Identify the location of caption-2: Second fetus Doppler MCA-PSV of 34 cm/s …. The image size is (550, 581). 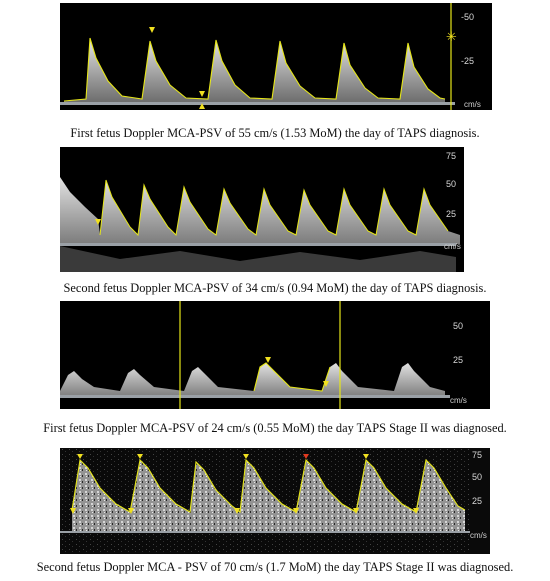
(275, 288).